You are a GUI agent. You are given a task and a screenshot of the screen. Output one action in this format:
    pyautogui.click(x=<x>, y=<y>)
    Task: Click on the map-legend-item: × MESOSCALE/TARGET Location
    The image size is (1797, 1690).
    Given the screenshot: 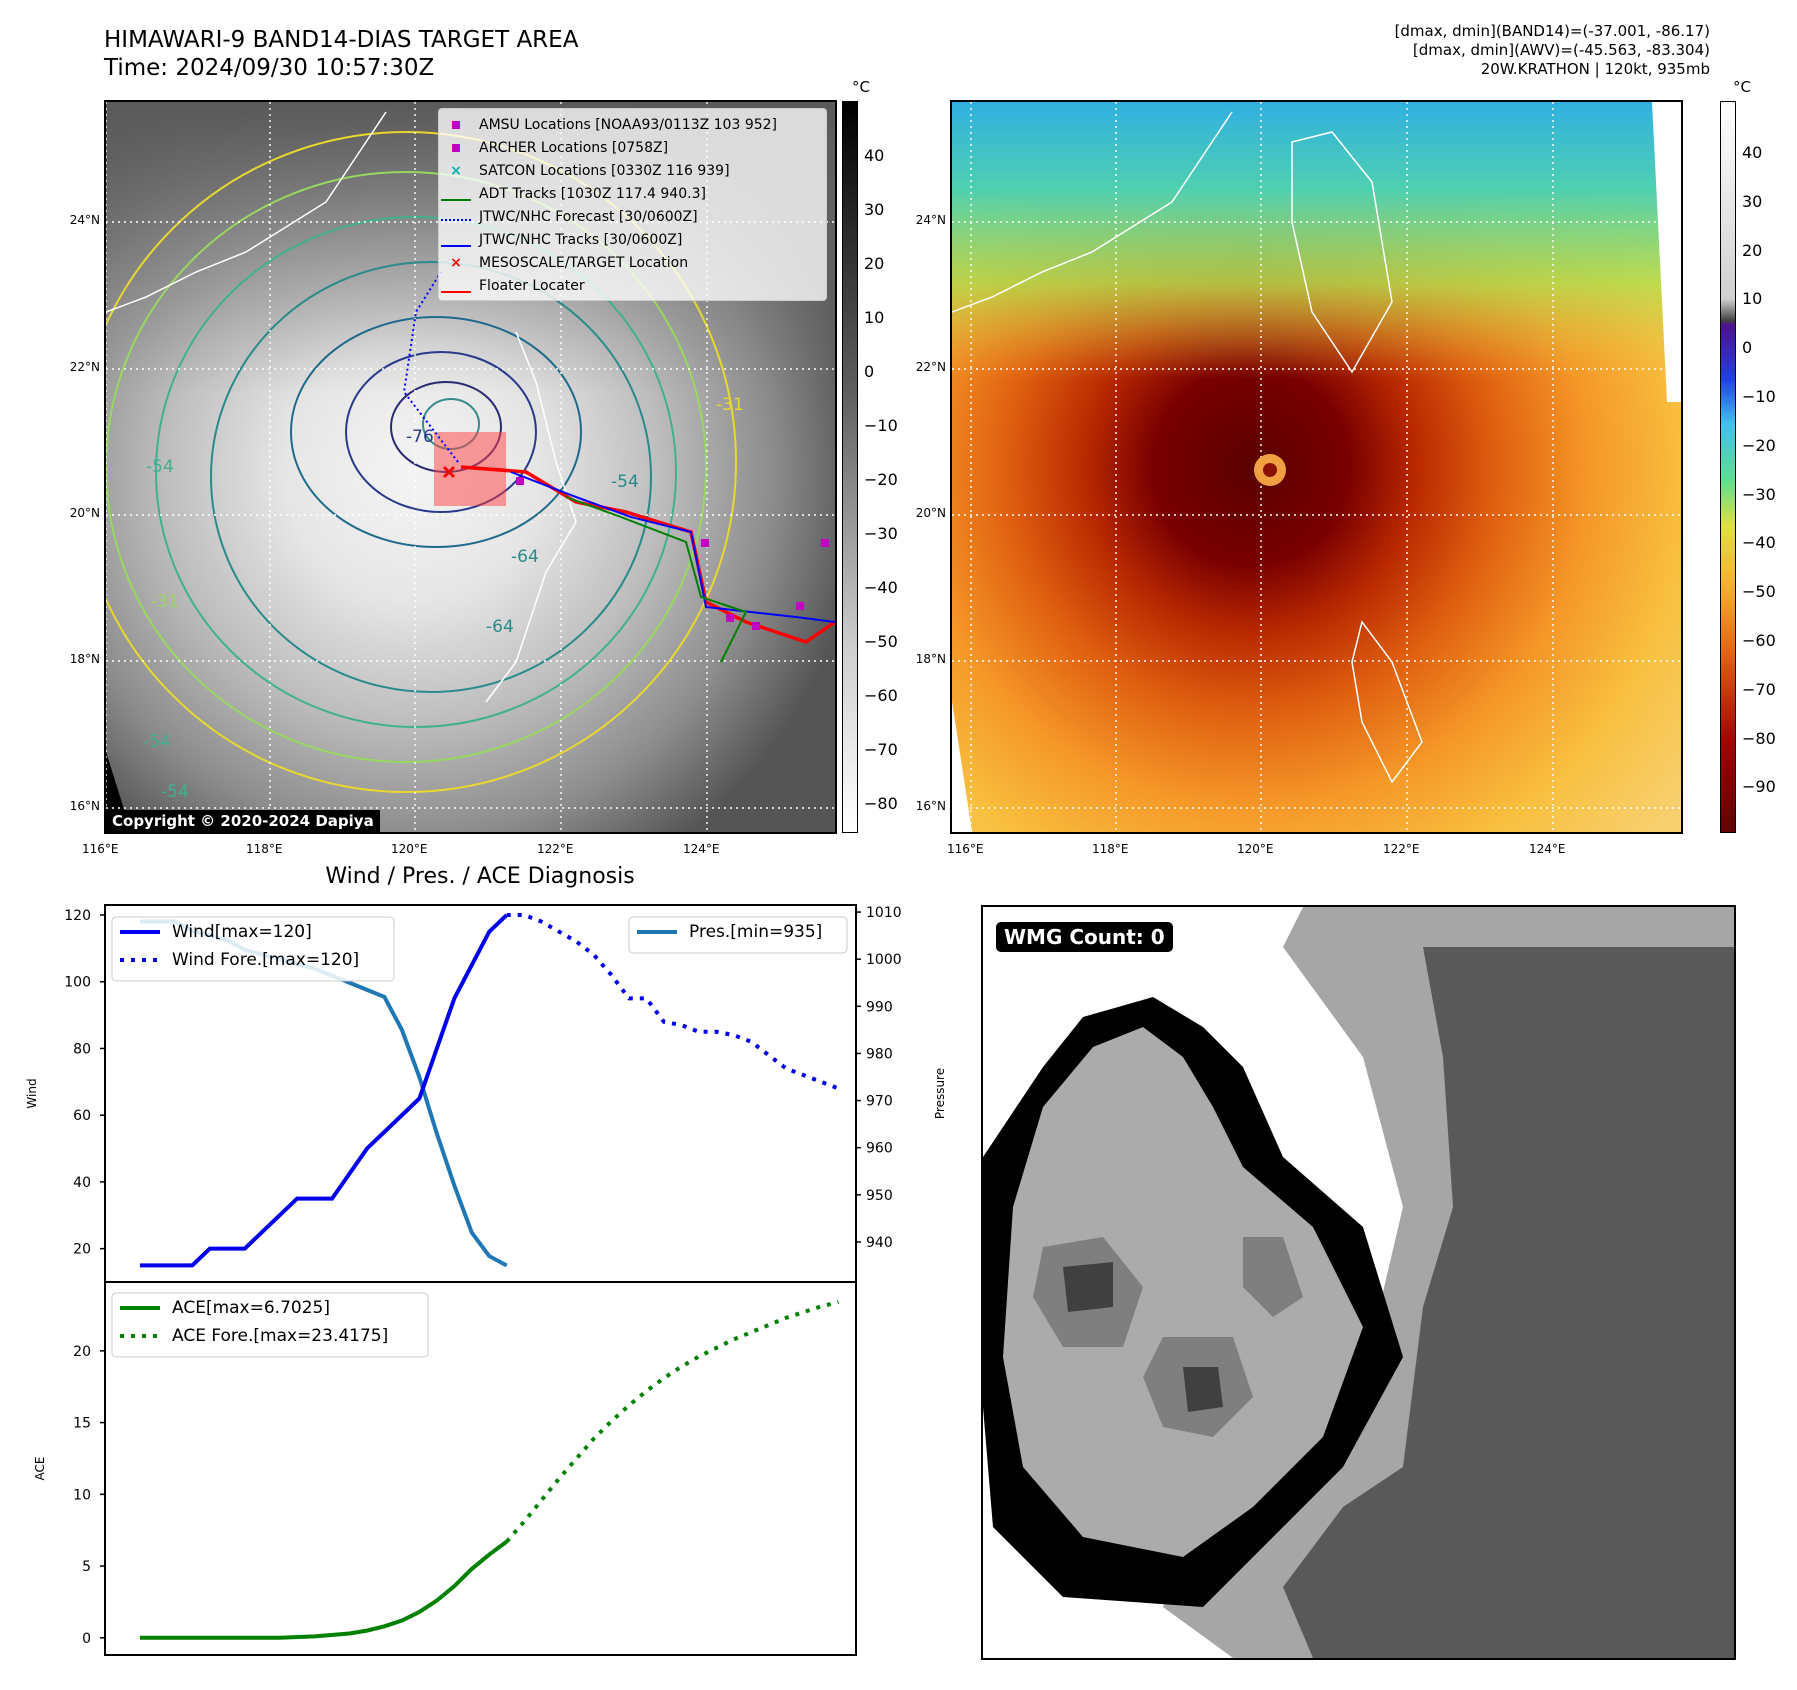 What is the action you would take?
    pyautogui.click(x=632, y=263)
    